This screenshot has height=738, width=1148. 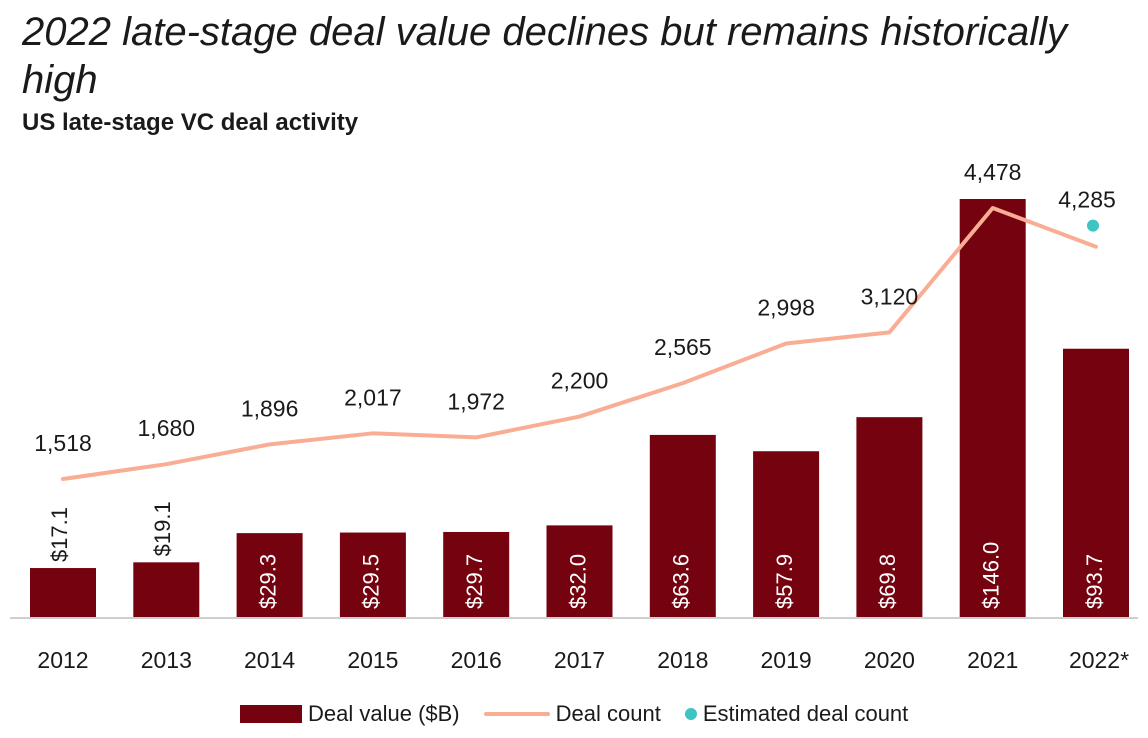 What do you see at coordinates (1096, 482) in the screenshot?
I see `bar-deal-value-2022*` at bounding box center [1096, 482].